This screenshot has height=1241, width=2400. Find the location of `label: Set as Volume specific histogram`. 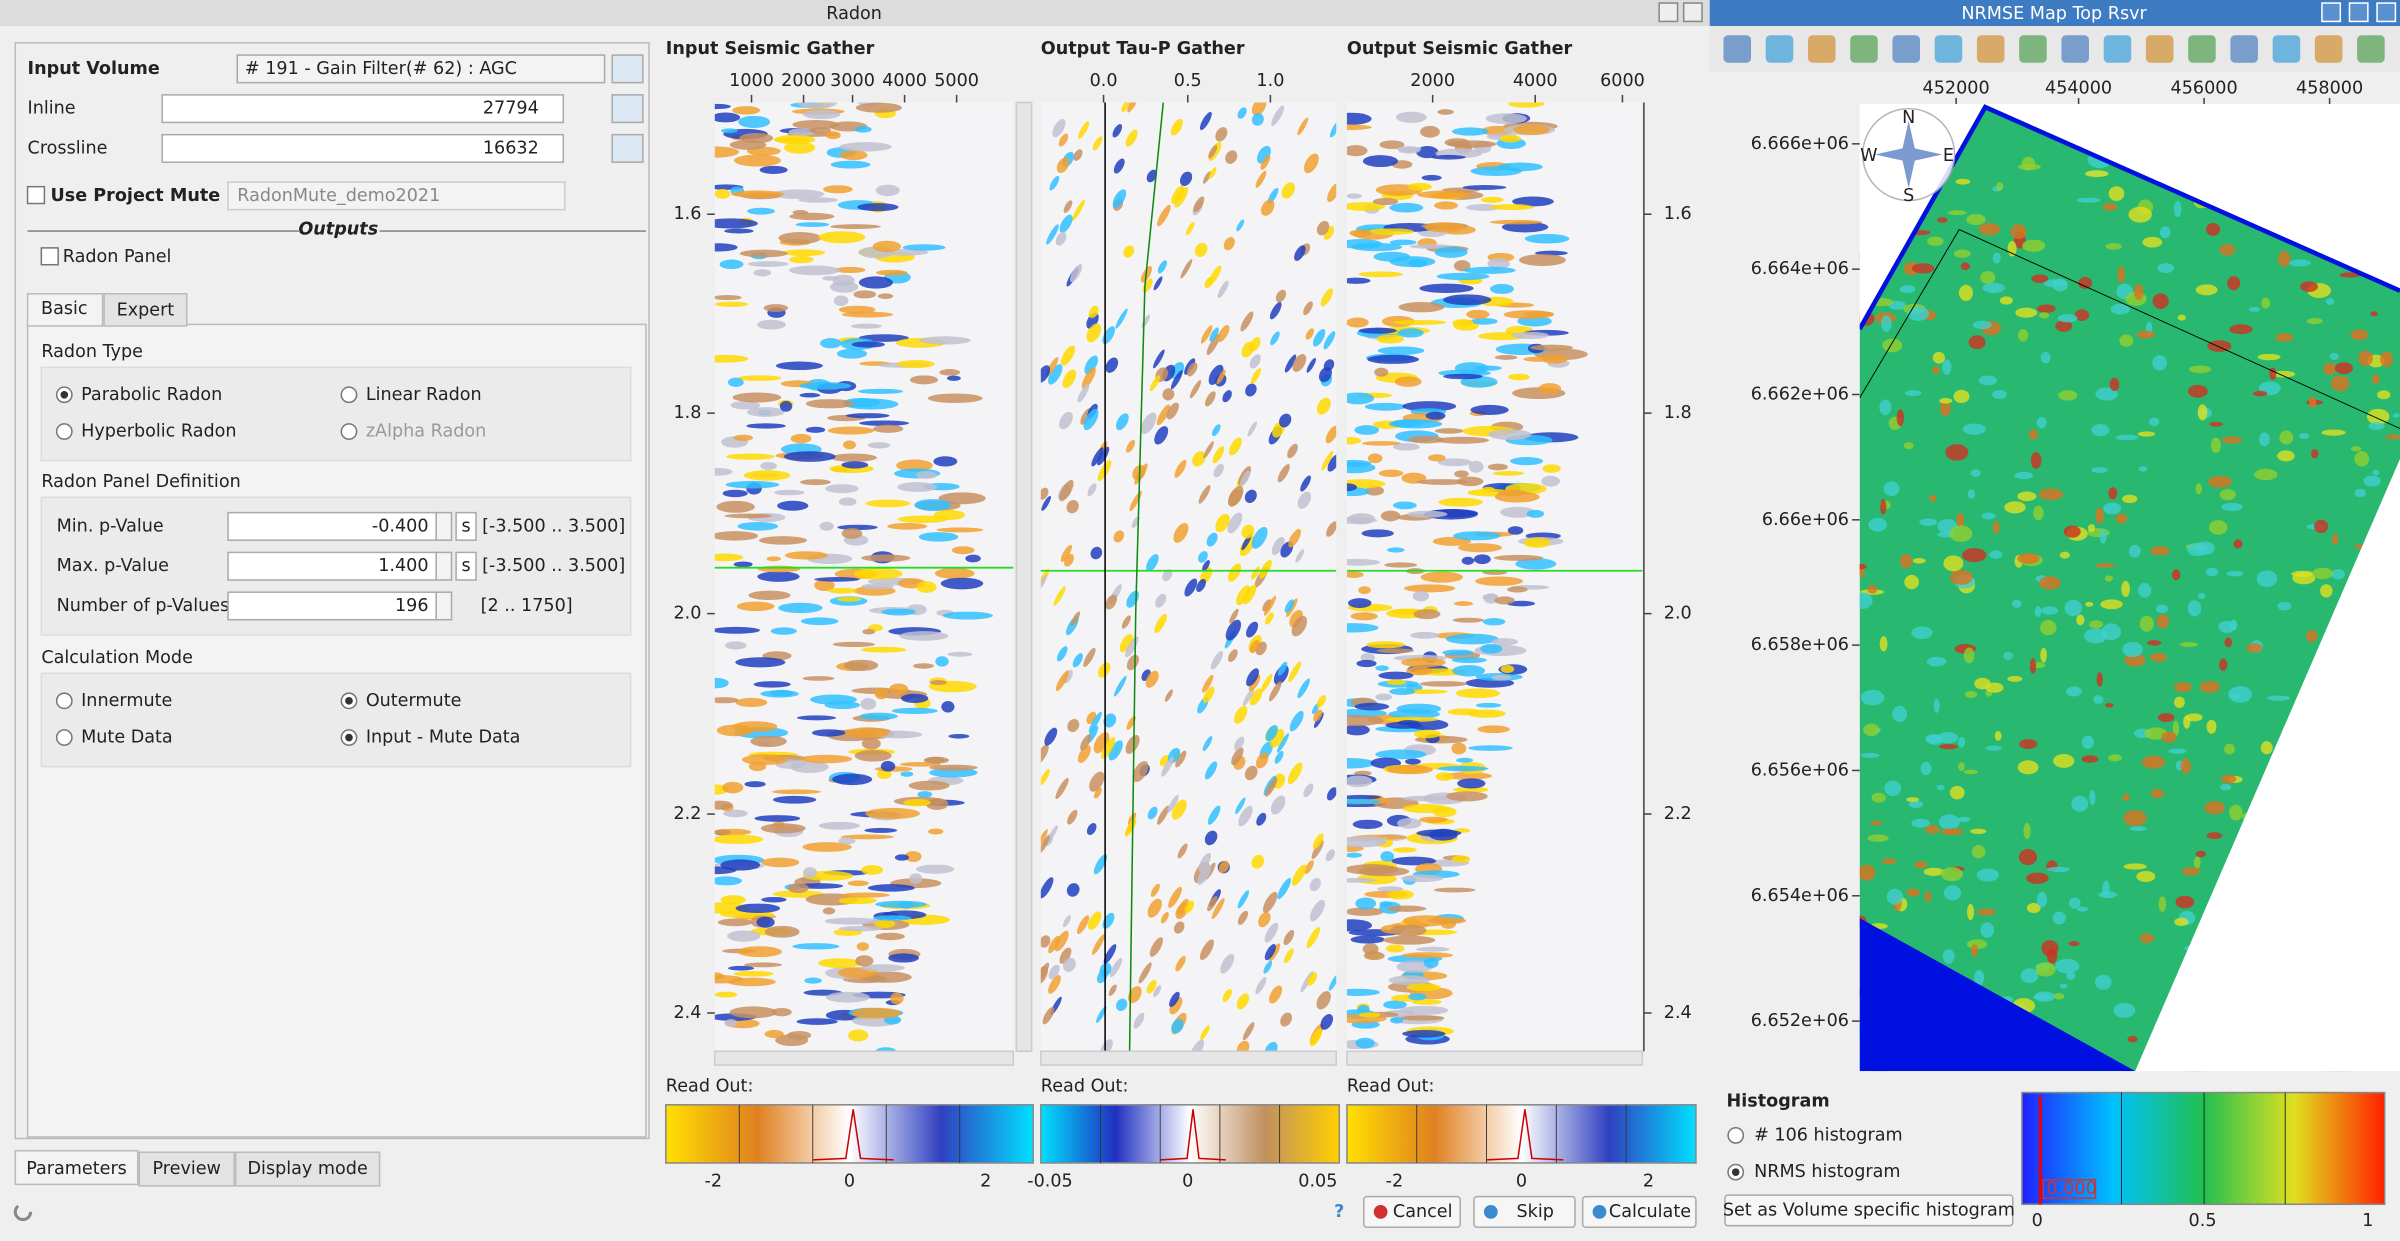

label: Set as Volume specific histogram is located at coordinates (1869, 1210).